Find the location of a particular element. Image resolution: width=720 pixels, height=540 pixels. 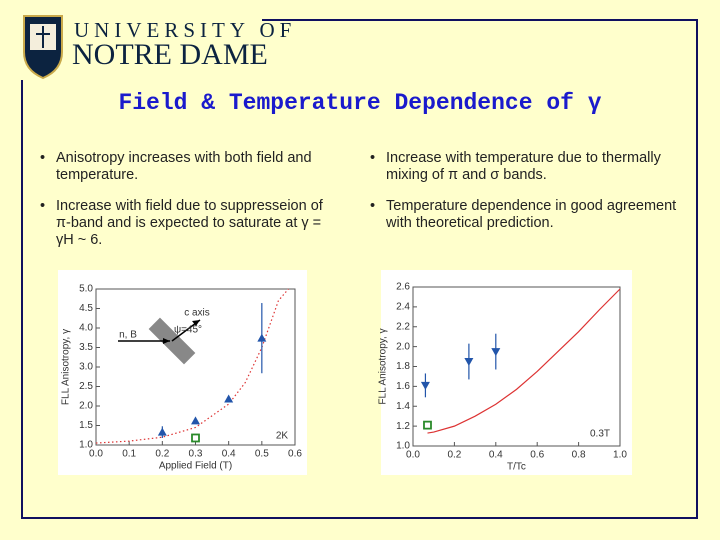

y-tick-label: 2.5 is located at coordinates (86, 386).